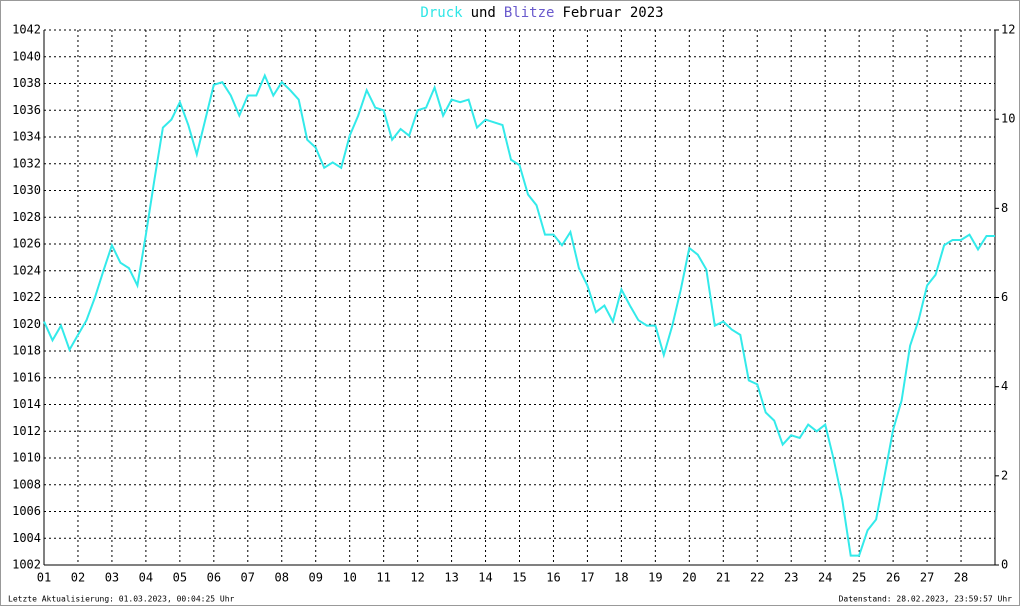 This screenshot has width=1020, height=606. What do you see at coordinates (893, 578) in the screenshot?
I see `x-tick-label: 26` at bounding box center [893, 578].